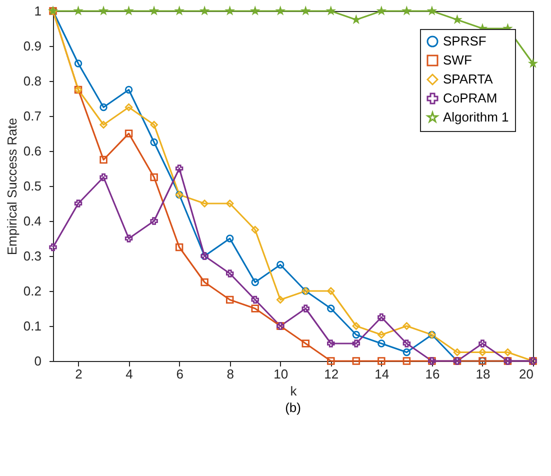 This screenshot has width=551, height=476. What do you see at coordinates (468, 79) in the screenshot?
I see `legend-label: SPARTA` at bounding box center [468, 79].